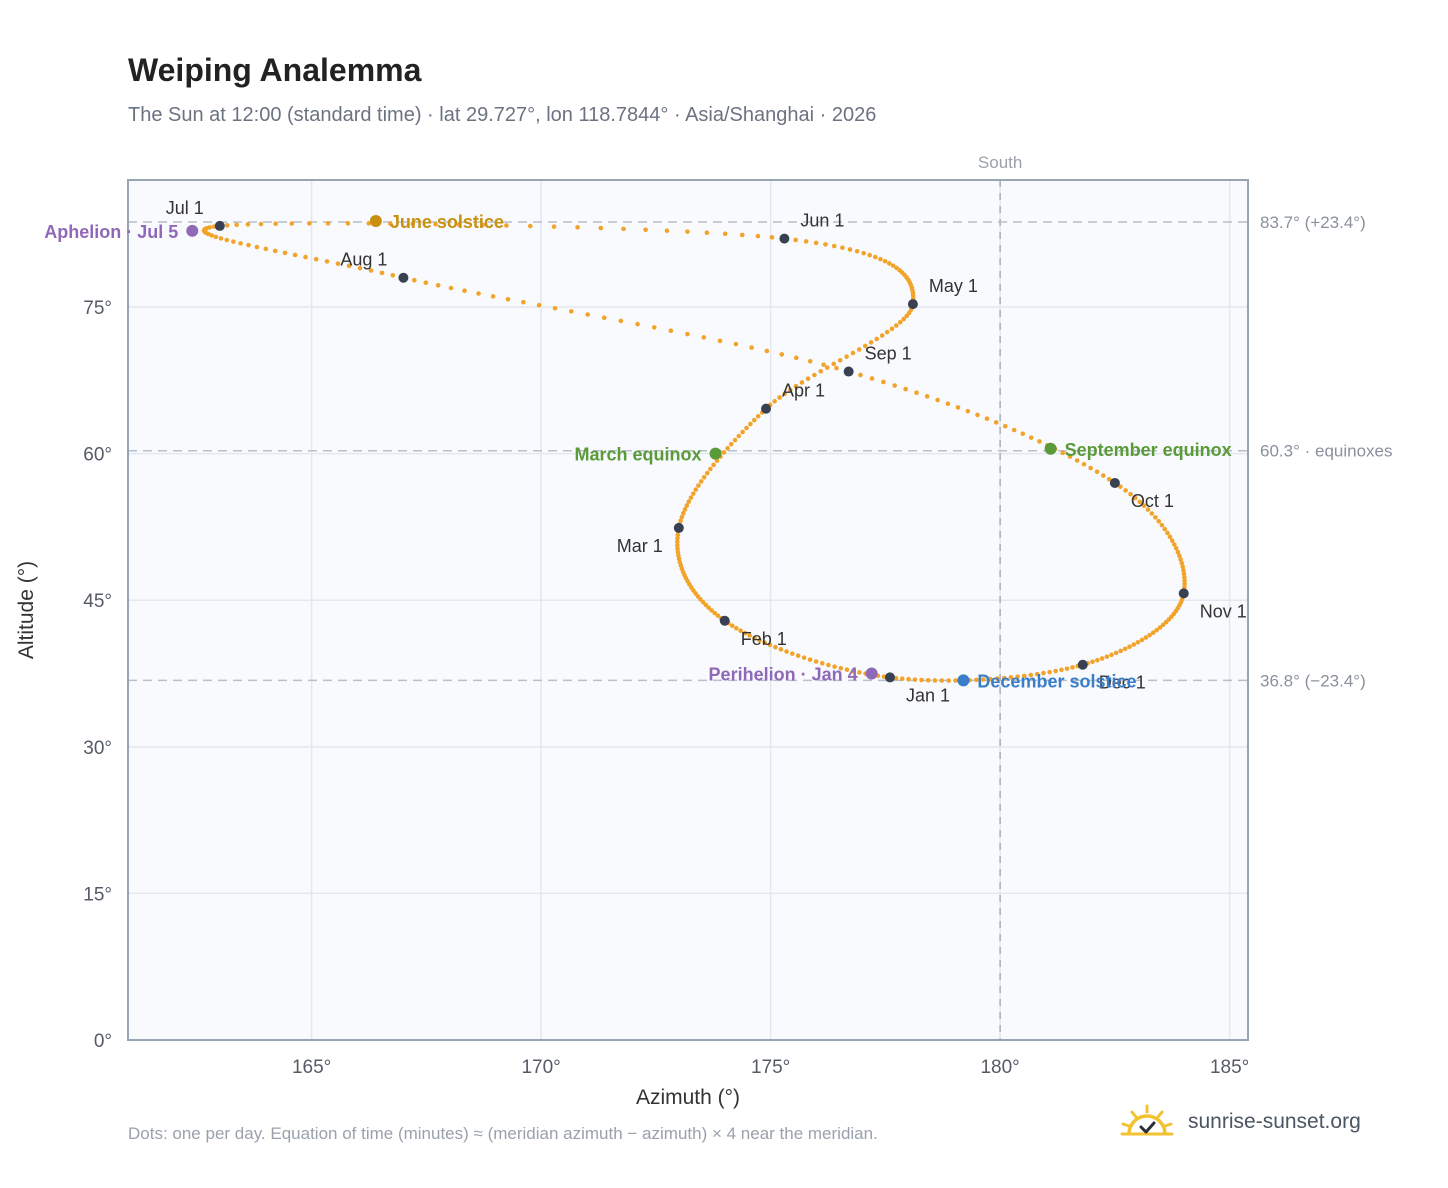 This screenshot has width=1448, height=1188. Describe the element at coordinates (1122, 683) in the screenshot. I see `month-marker-label: Dec 1` at that location.